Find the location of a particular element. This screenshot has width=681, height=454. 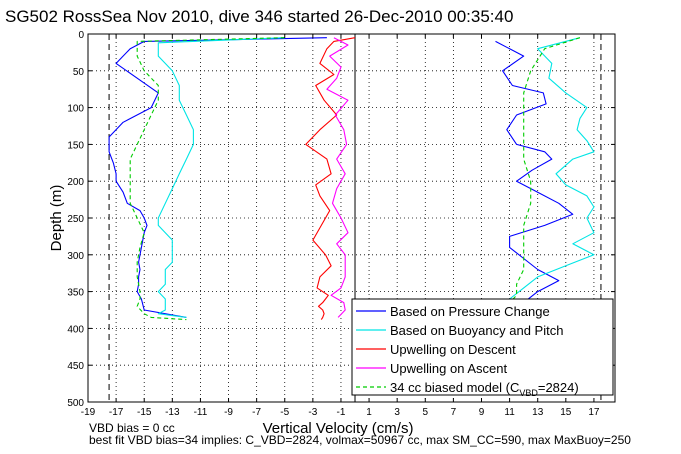

series-0-ascent-line is located at coordinates (534, 179).